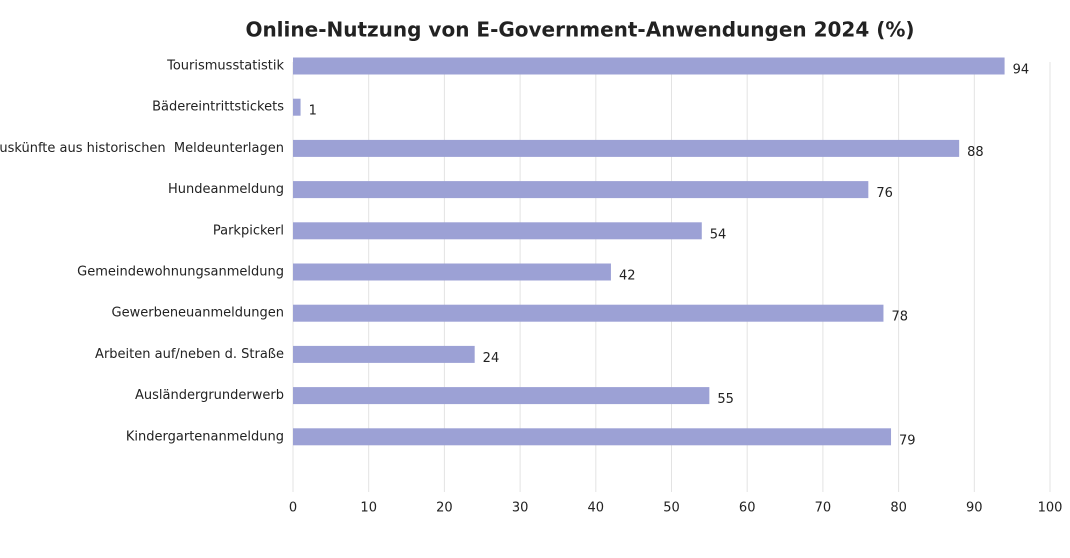 Image resolution: width=1070 pixels, height=558 pixels. What do you see at coordinates (520, 508) in the screenshot?
I see `x-tick-label: 30` at bounding box center [520, 508].